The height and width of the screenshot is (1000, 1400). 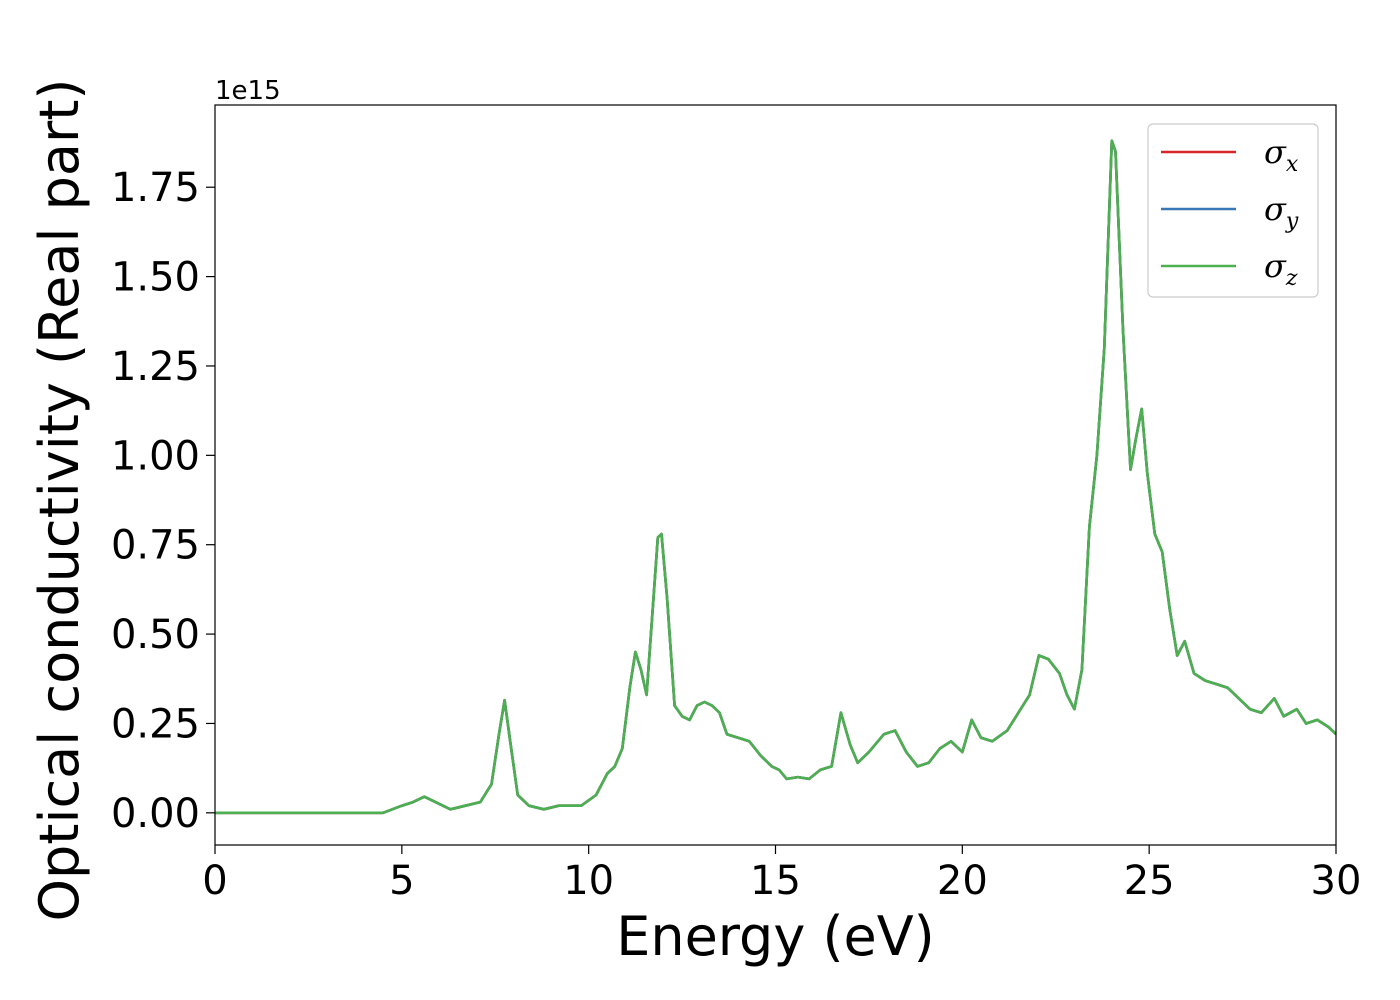 What do you see at coordinates (155, 188) in the screenshot?
I see `y-tick-label: 1.75` at bounding box center [155, 188].